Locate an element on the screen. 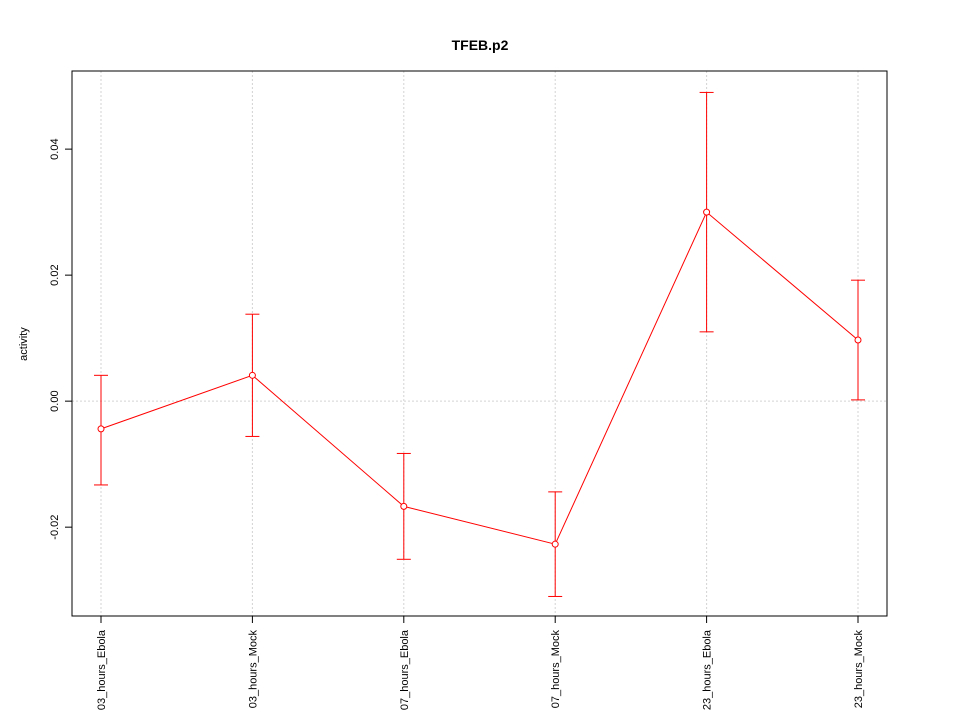  y-axis-label: activity is located at coordinates (24, 344).